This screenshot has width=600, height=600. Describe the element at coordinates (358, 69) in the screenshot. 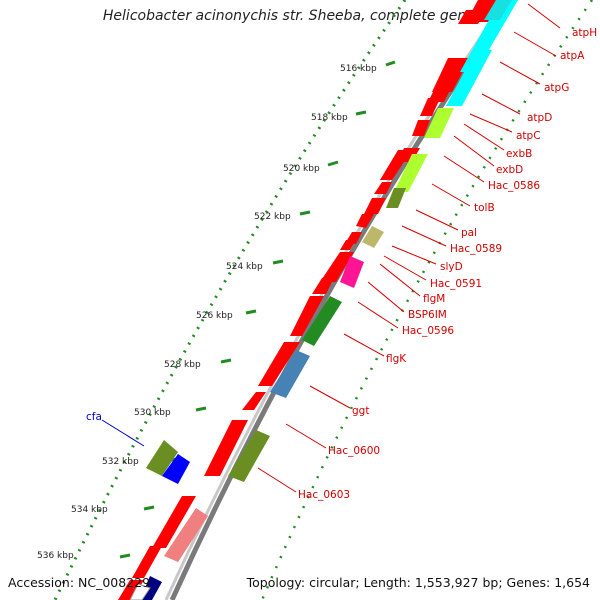

I see `tick-label: 516 kbp` at that location.